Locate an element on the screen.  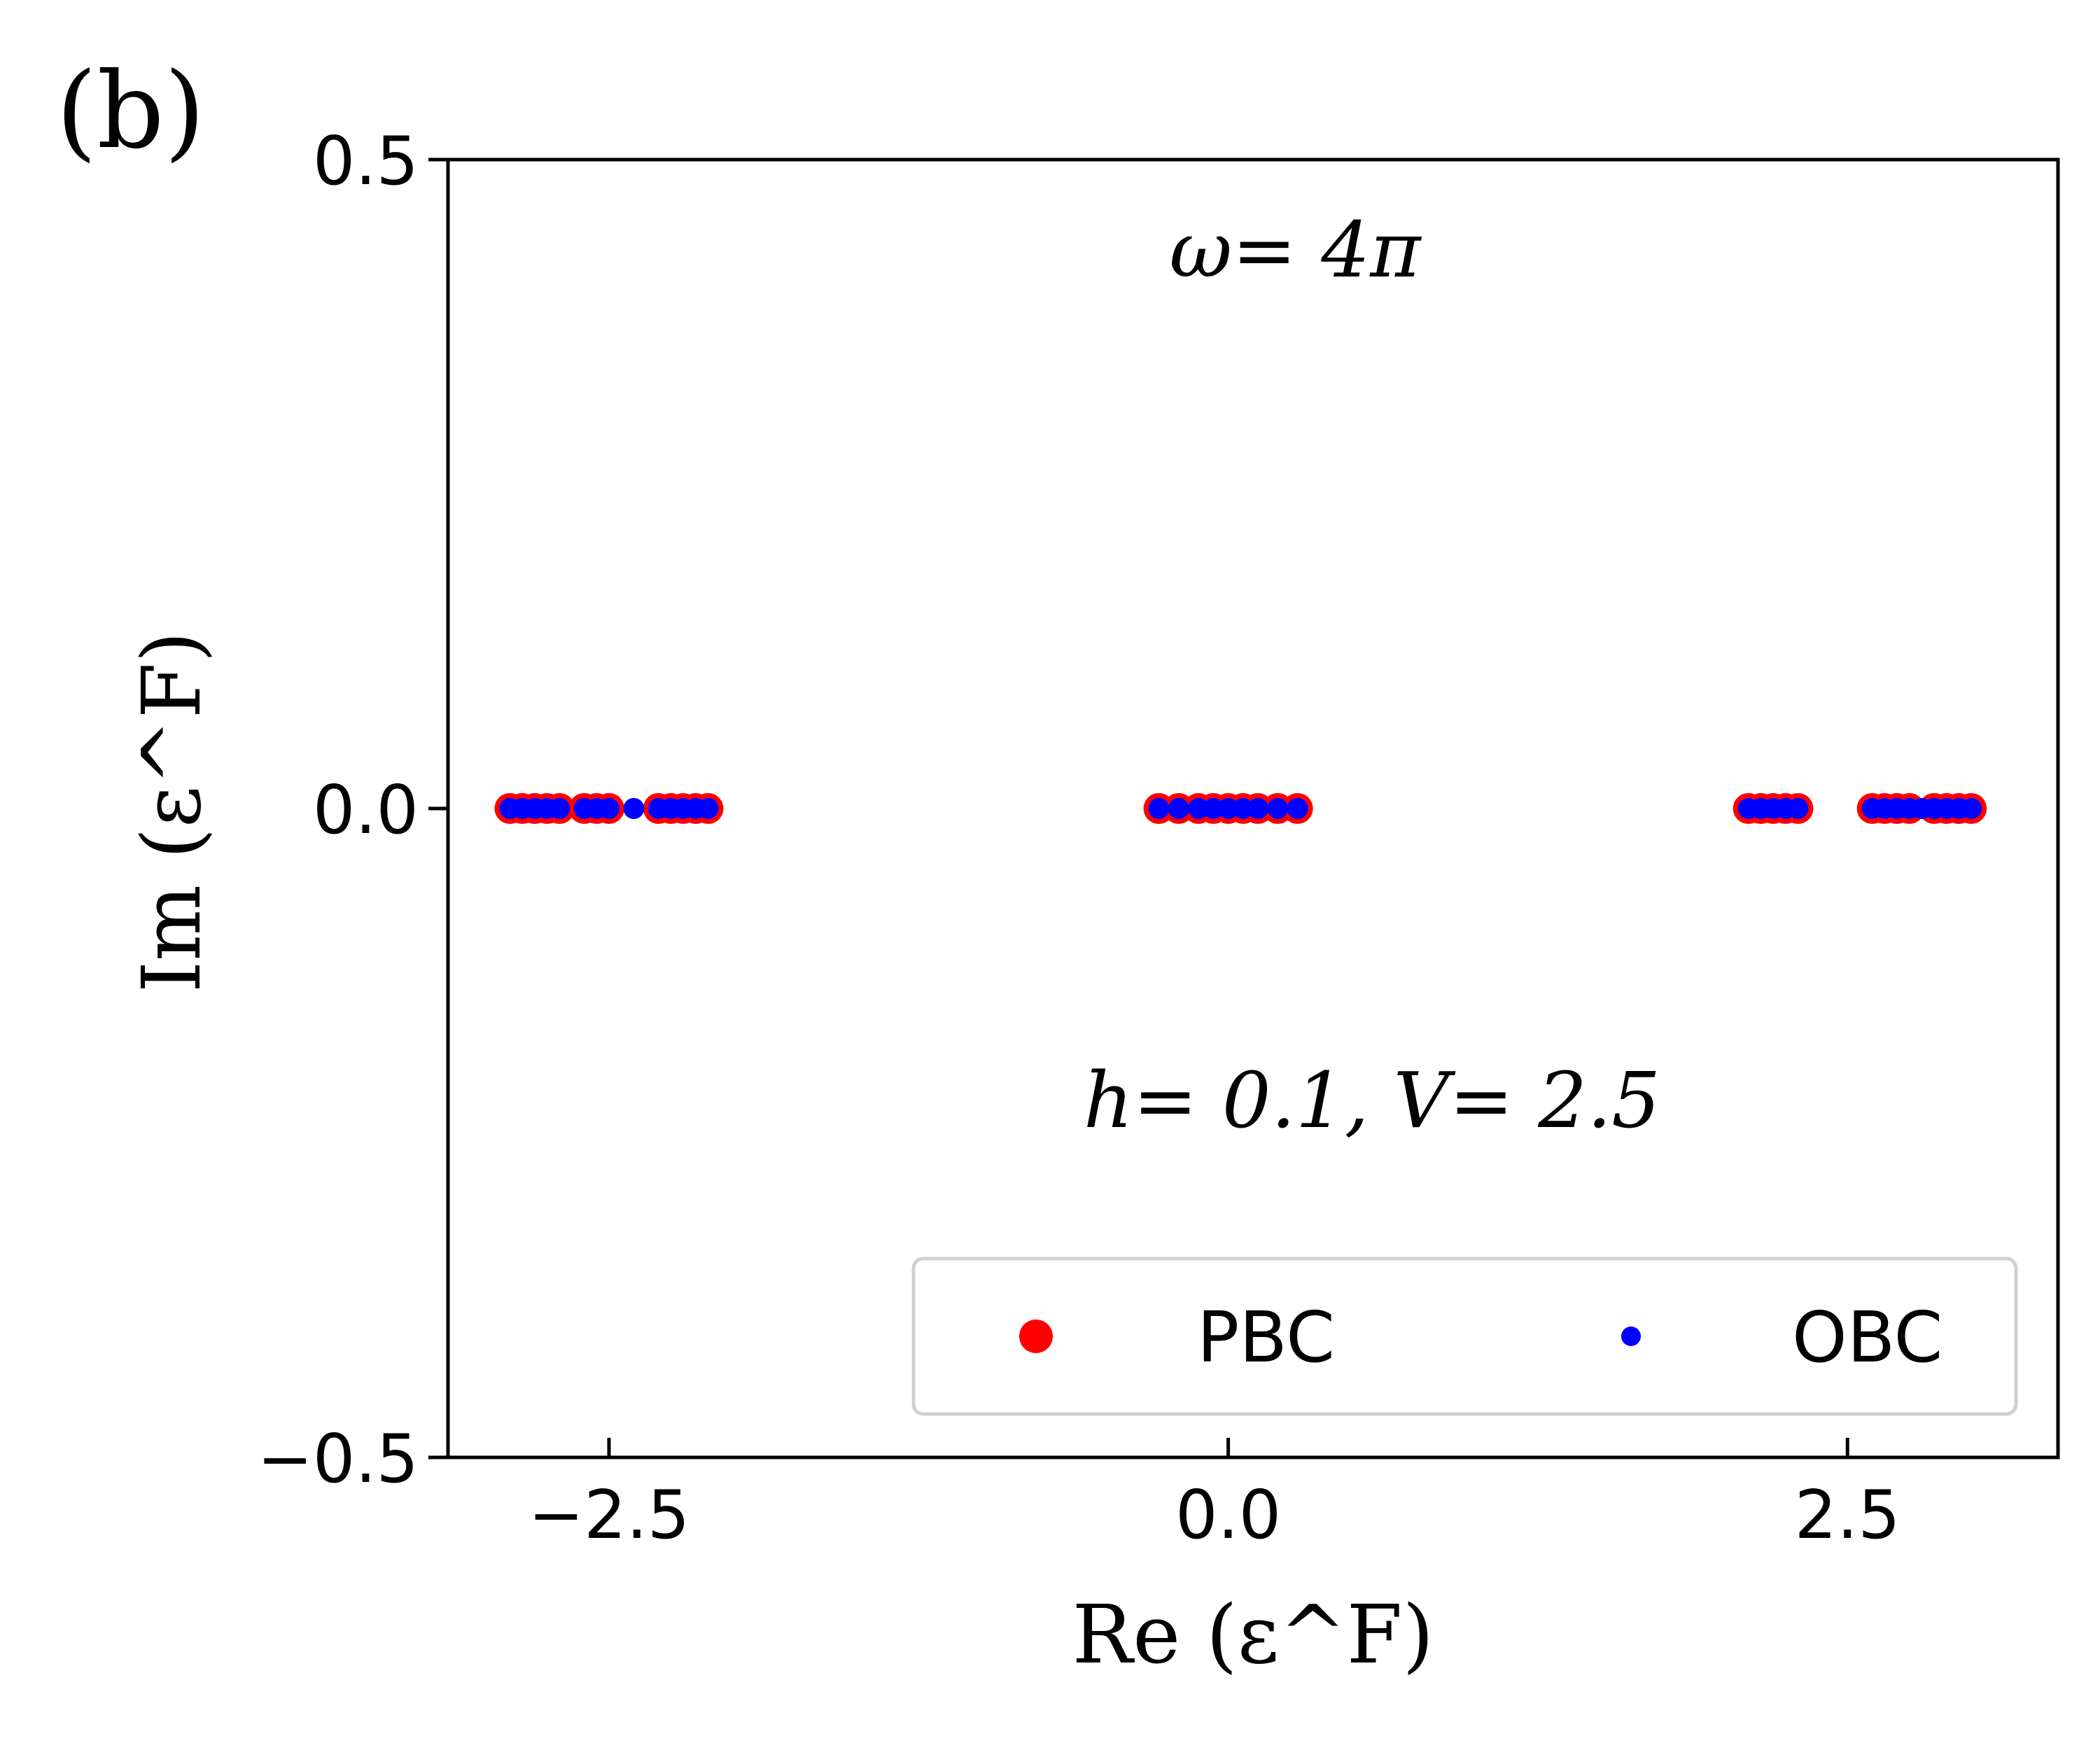
panel-label: (b) is located at coordinates (130, 111).